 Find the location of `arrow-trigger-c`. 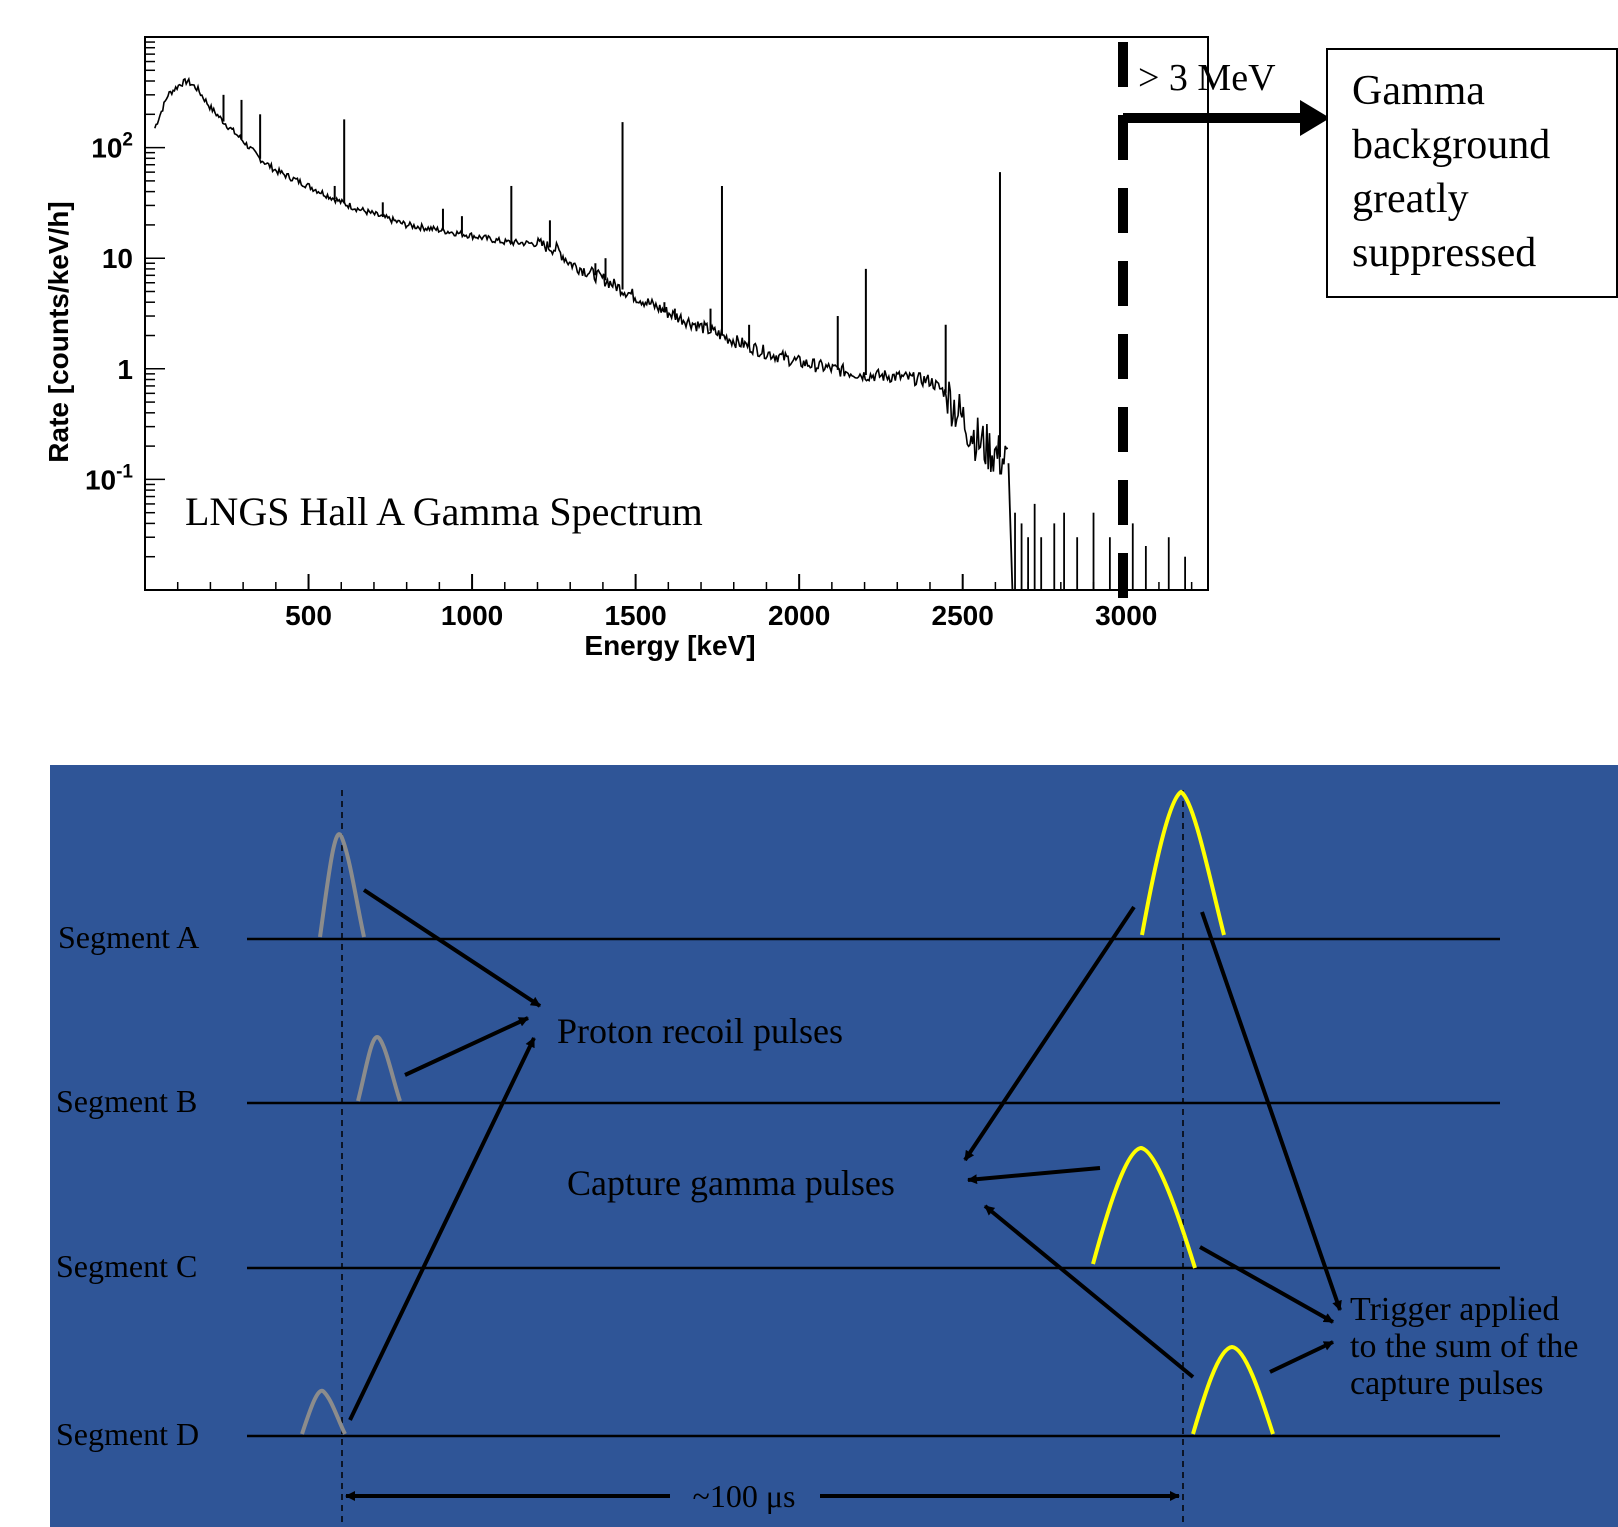

arrow-trigger-c is located at coordinates (1266, 1284).